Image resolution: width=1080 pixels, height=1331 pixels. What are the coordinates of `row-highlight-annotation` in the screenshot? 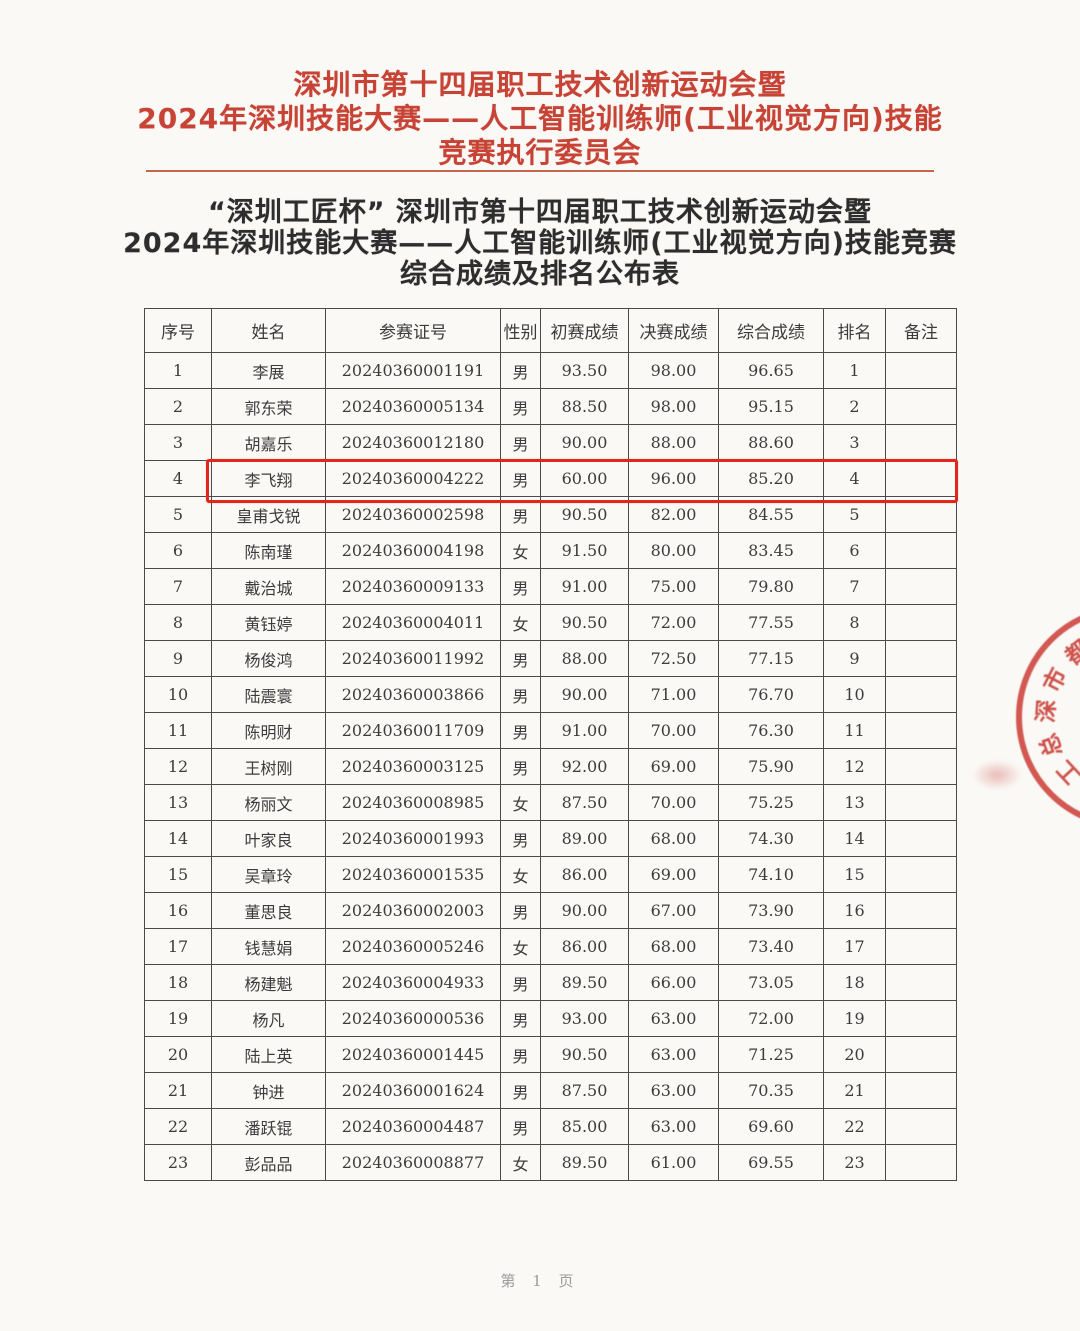 It's located at (582, 481).